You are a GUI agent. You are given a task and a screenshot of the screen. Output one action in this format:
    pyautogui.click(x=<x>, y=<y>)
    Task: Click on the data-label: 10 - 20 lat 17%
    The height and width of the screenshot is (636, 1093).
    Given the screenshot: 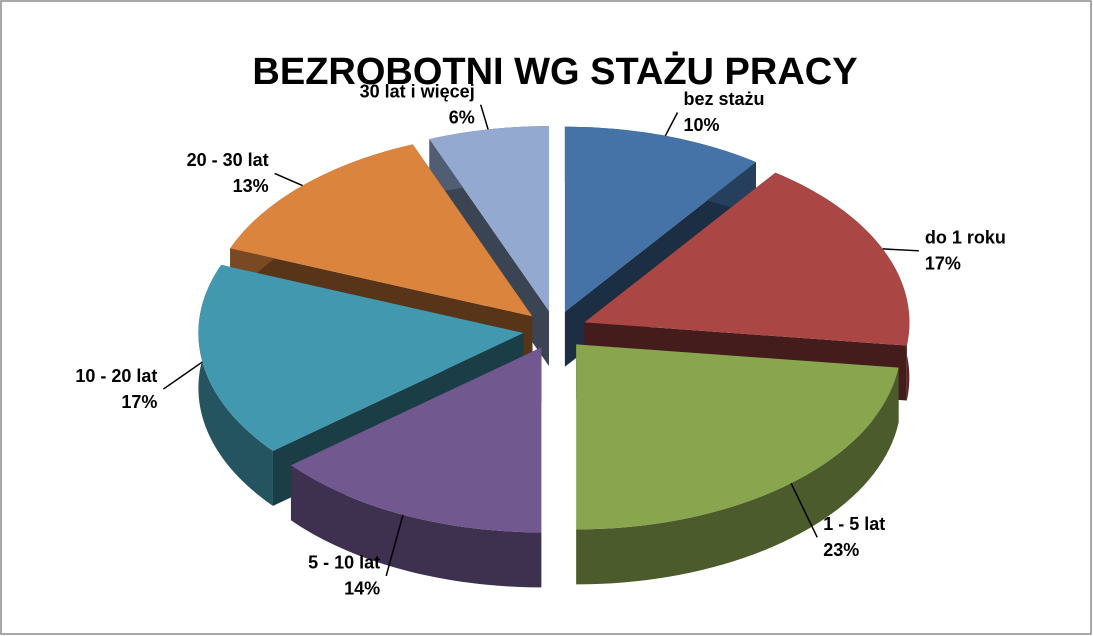 What is the action you would take?
    pyautogui.click(x=116, y=389)
    